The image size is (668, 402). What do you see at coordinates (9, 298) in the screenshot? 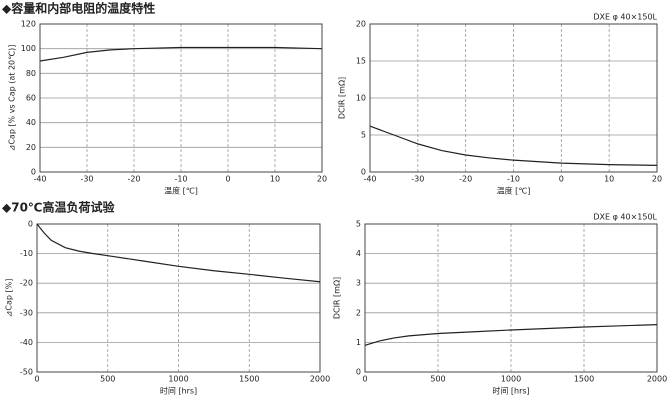
I see `y-axis-label: ⊿Cap [%]` at bounding box center [9, 298].